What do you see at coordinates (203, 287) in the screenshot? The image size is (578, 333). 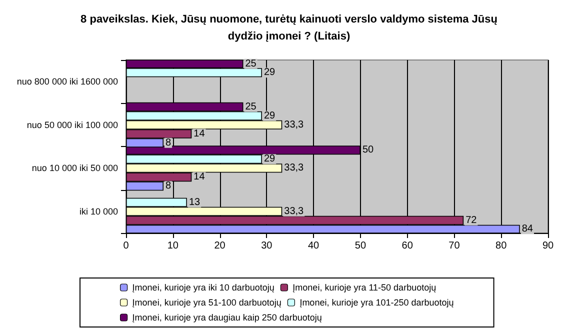 I see `legend-label: Įmonei, kurioje yra iki 10 darbuotojų` at bounding box center [203, 287].